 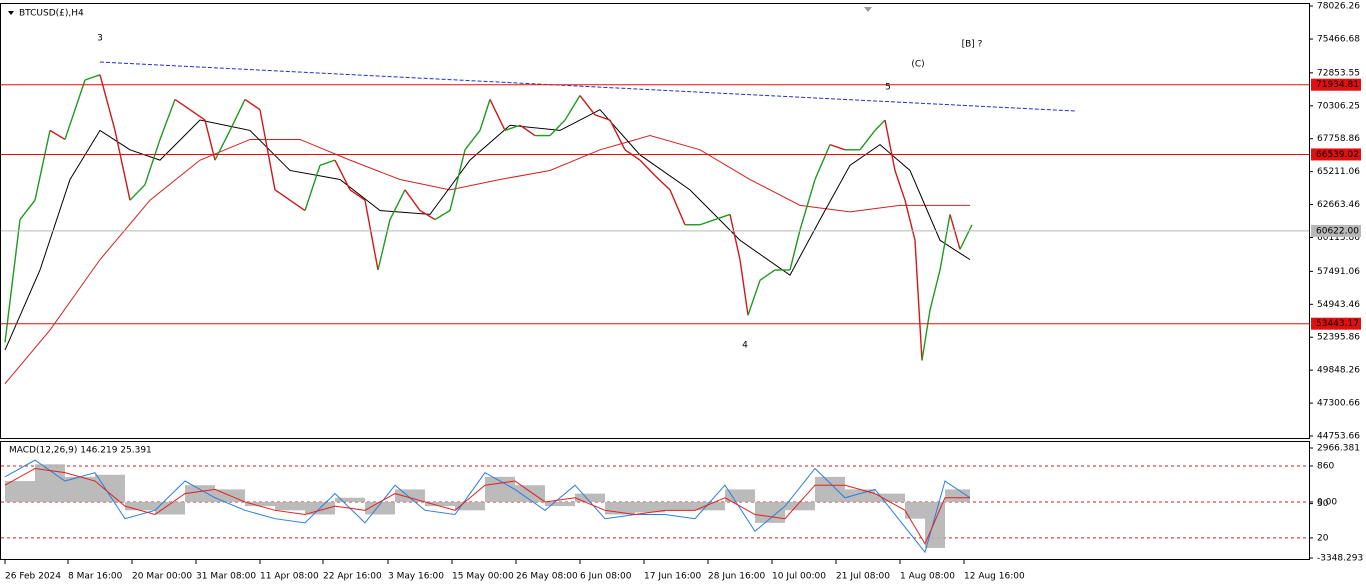 I want to click on y-tick-label: -3348.293, so click(x=1340, y=559).